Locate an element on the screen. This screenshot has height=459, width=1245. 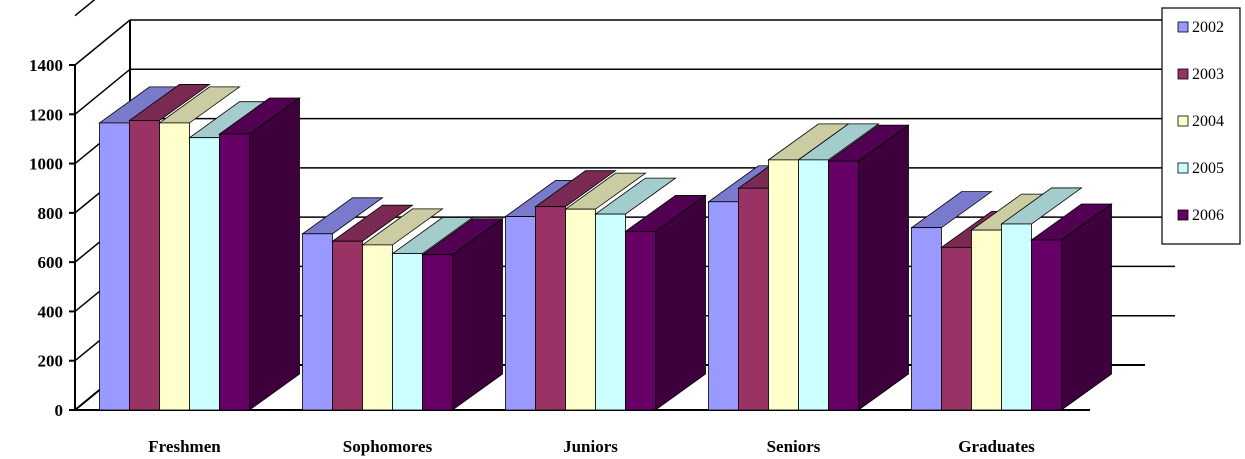
bar-freshmen-2003 is located at coordinates (169, 247).